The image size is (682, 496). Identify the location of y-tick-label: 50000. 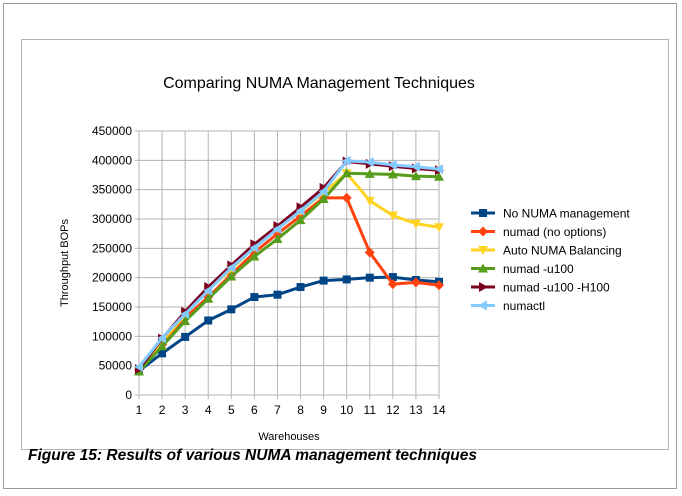
(116, 366).